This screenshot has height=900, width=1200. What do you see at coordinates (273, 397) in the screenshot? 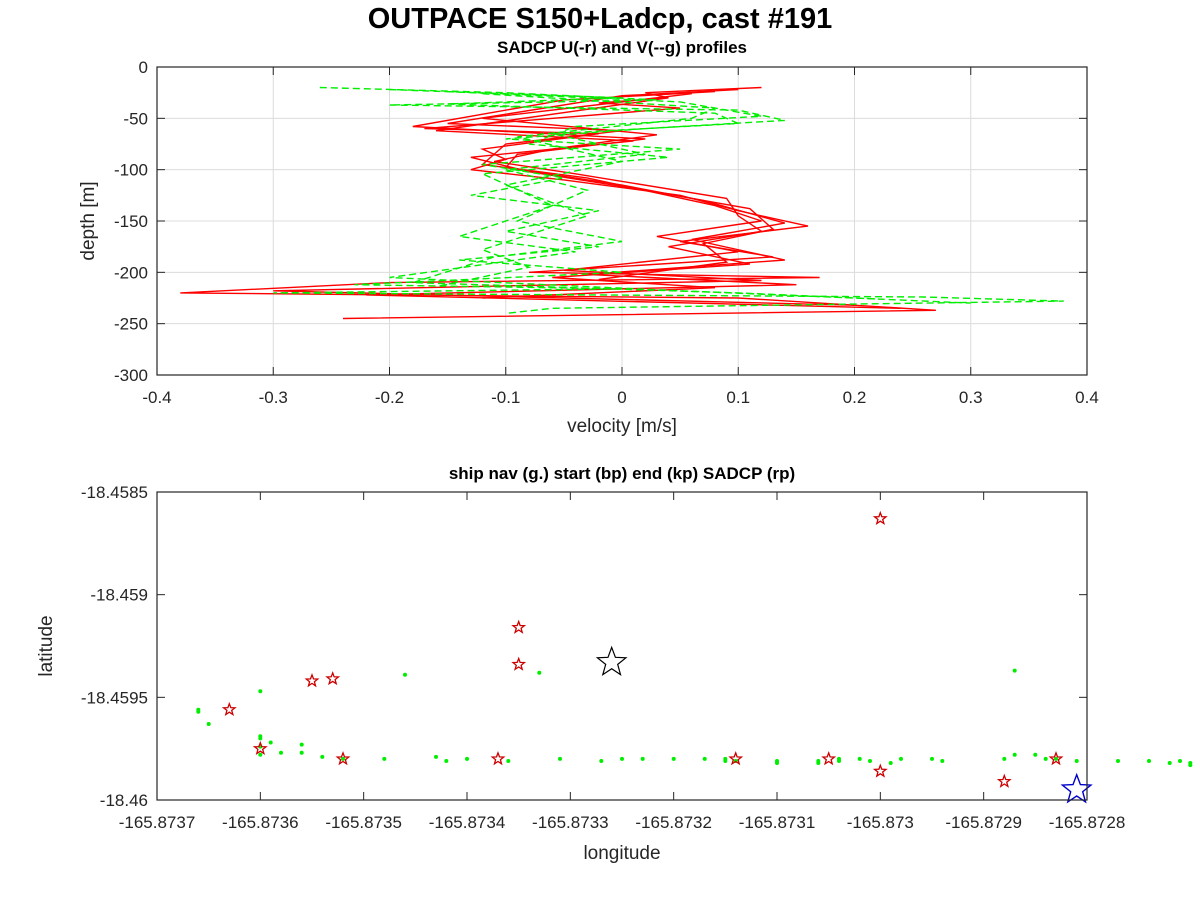
I see `x-tick-label: -0.3` at bounding box center [273, 397].